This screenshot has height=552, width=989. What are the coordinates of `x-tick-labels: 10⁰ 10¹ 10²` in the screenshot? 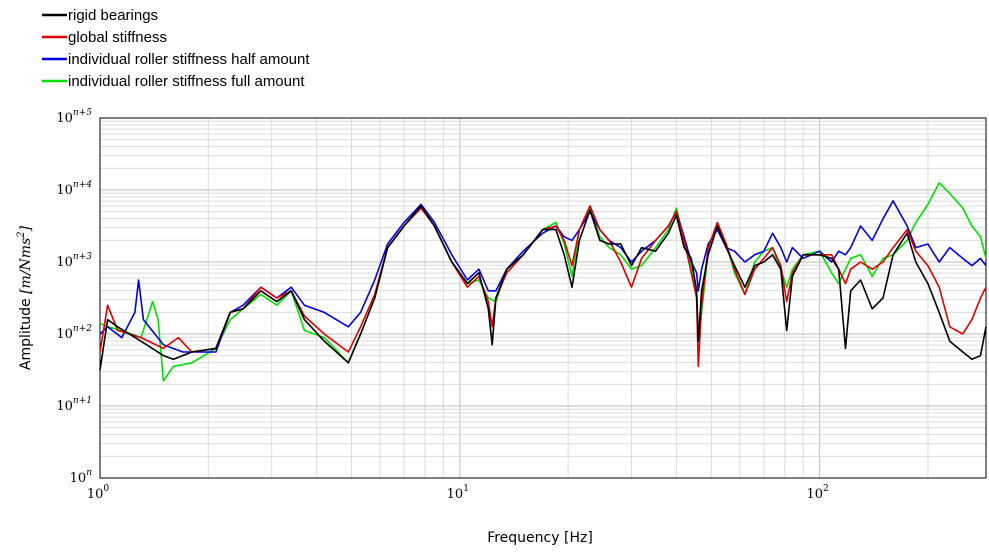 It's located at (458, 493).